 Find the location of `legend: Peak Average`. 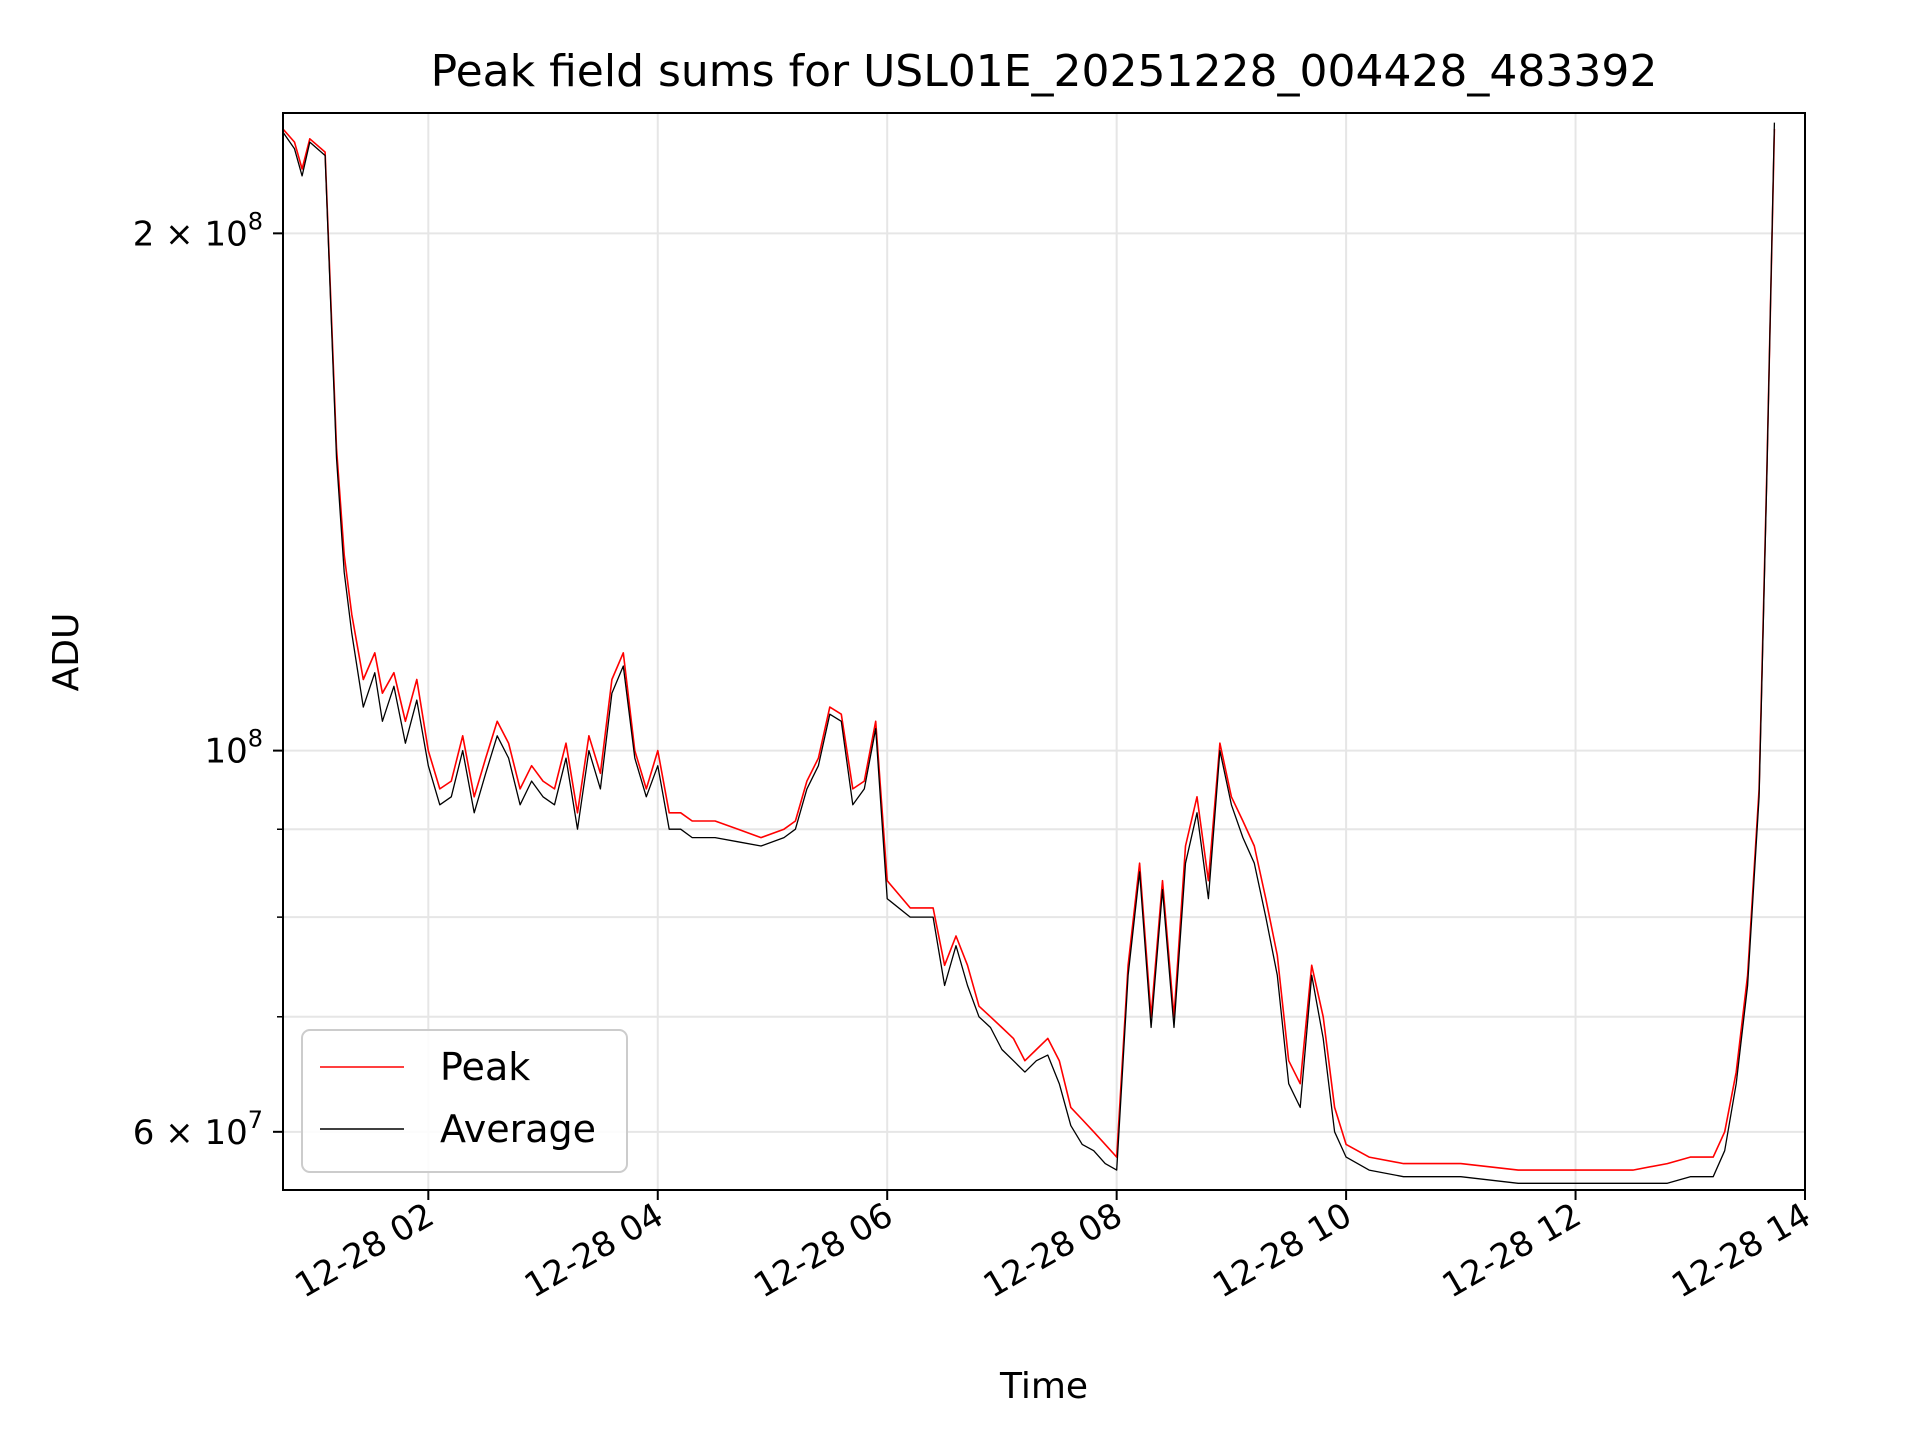

legend: Peak Average is located at coordinates (464, 1101).